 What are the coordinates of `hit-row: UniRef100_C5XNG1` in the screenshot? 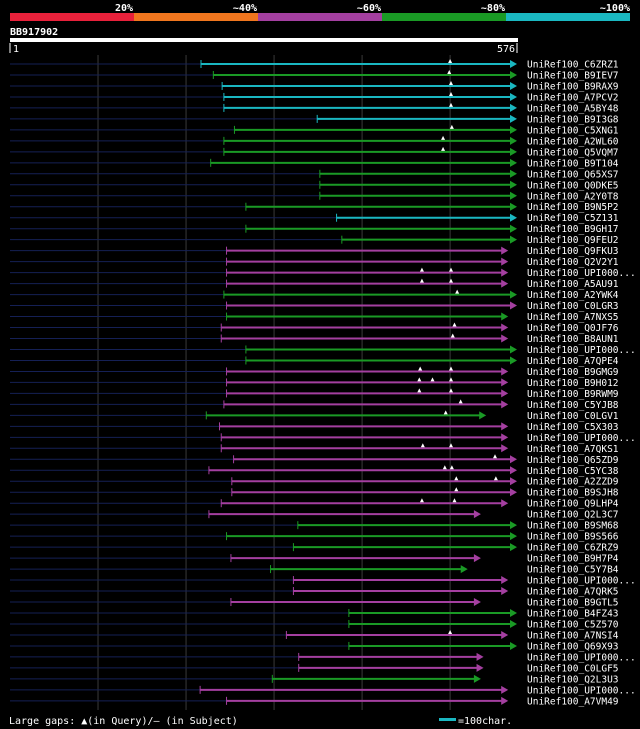 It's located at (314, 130).